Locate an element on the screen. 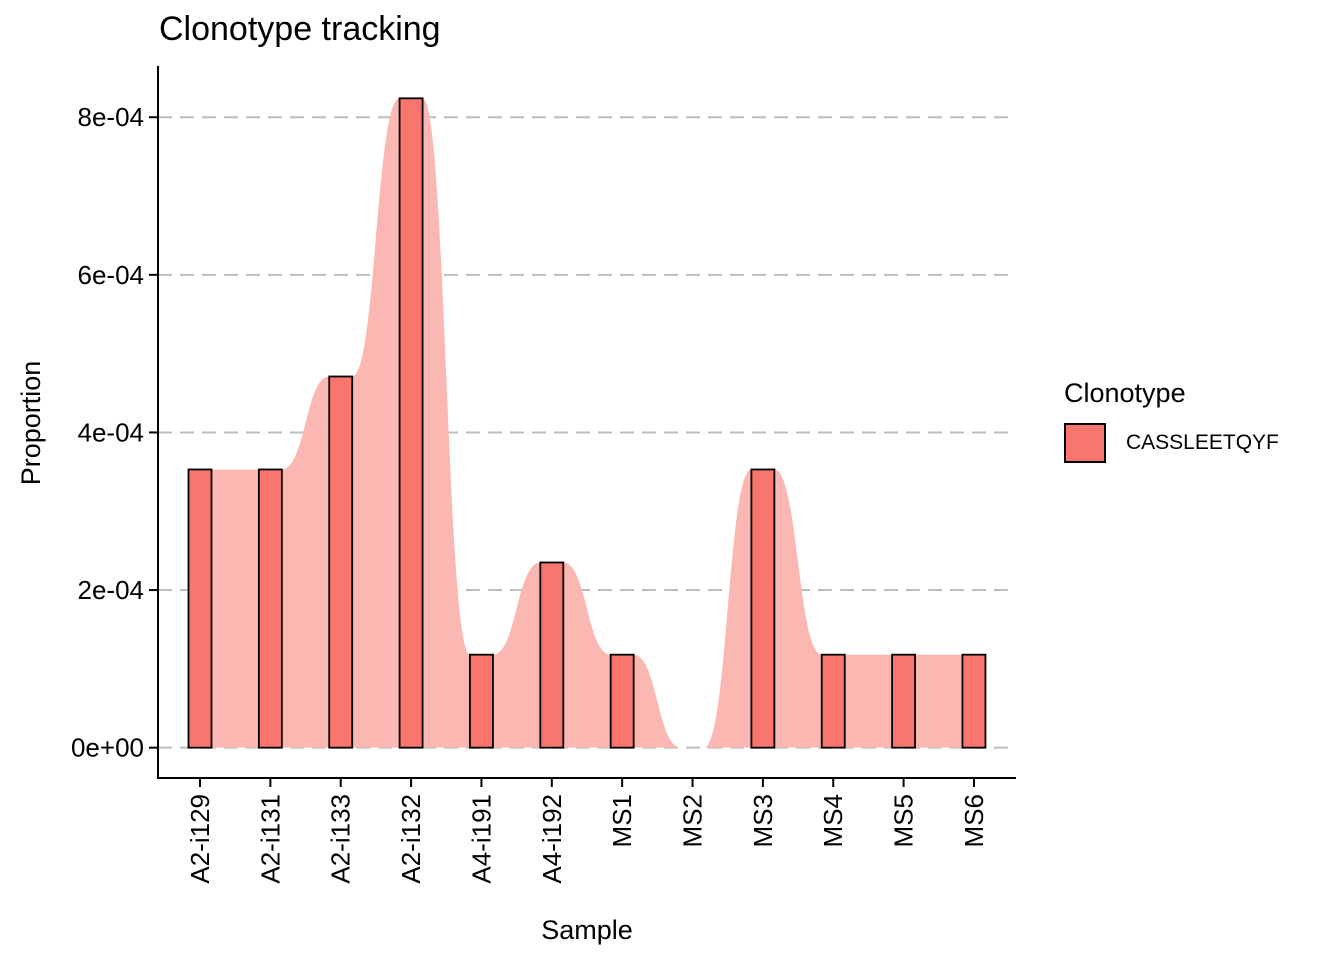 The height and width of the screenshot is (960, 1344). x-tick-label: MS1 is located at coordinates (622, 820).